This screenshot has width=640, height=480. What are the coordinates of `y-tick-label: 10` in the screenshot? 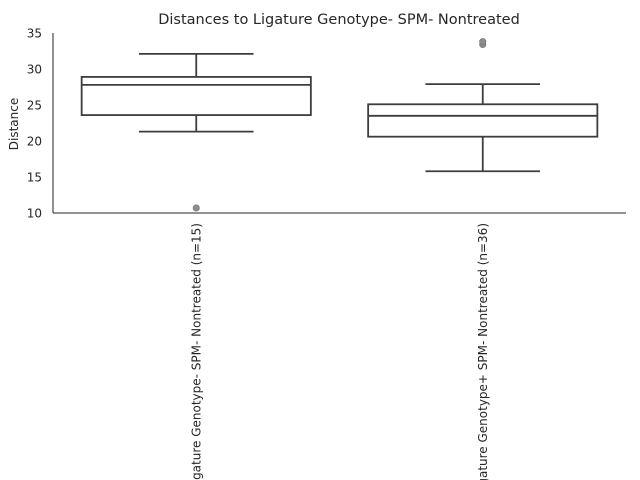 It's located at (34, 214).